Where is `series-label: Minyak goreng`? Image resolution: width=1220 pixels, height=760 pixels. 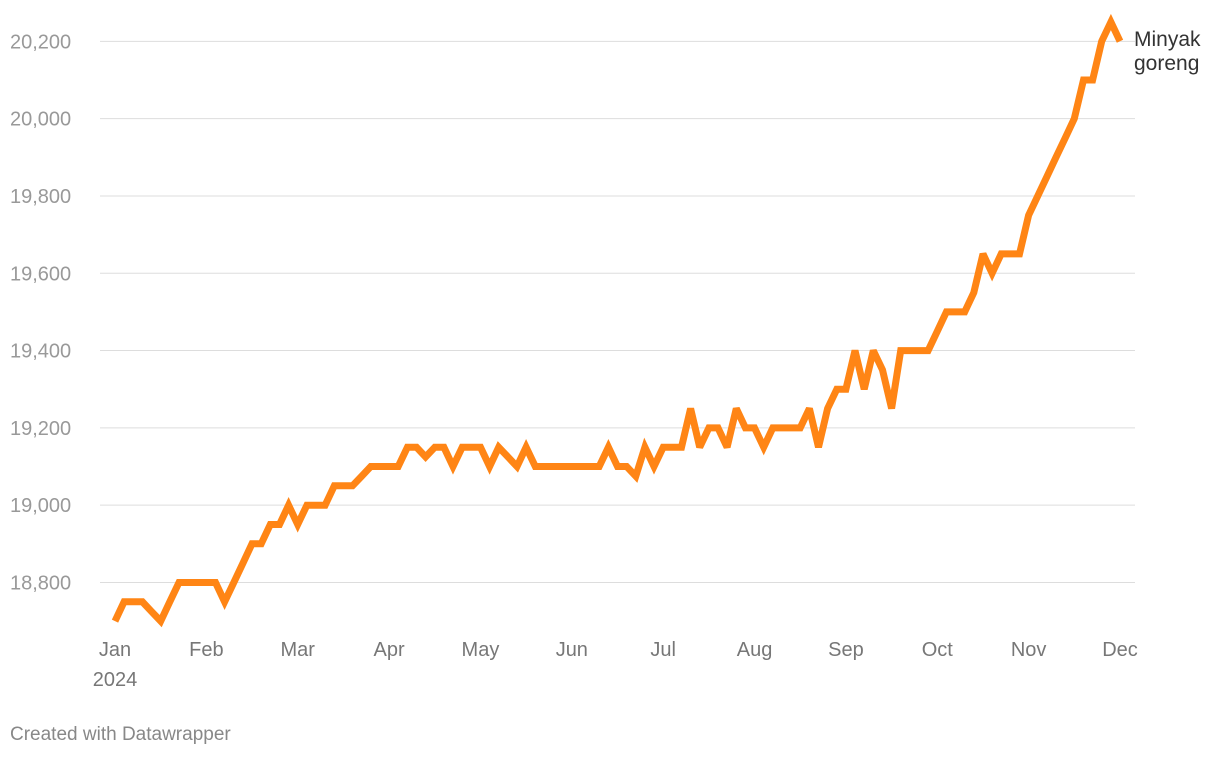
series-label: Minyak goreng is located at coordinates (1167, 51).